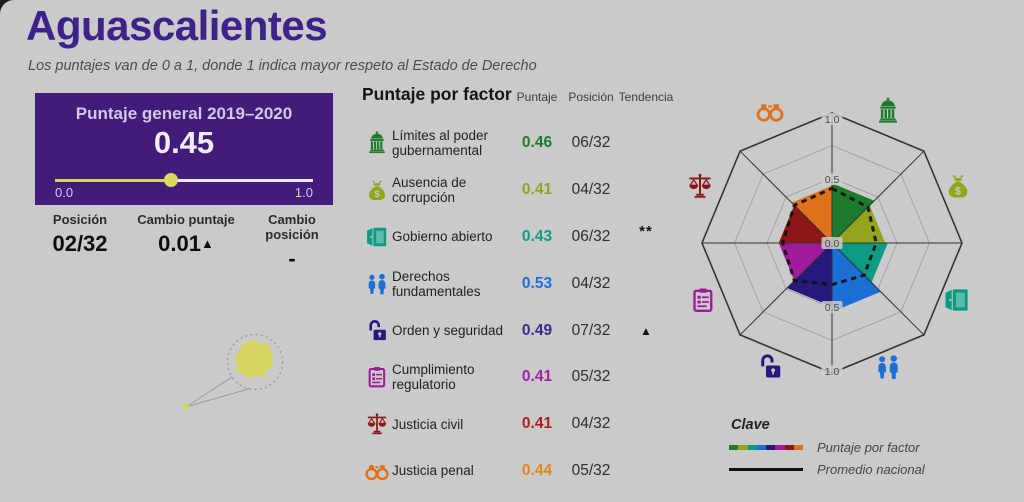  I want to click on factor-row-clipboard: Cumplimiento regulatorio 0.41 05/32, so click(523, 377).